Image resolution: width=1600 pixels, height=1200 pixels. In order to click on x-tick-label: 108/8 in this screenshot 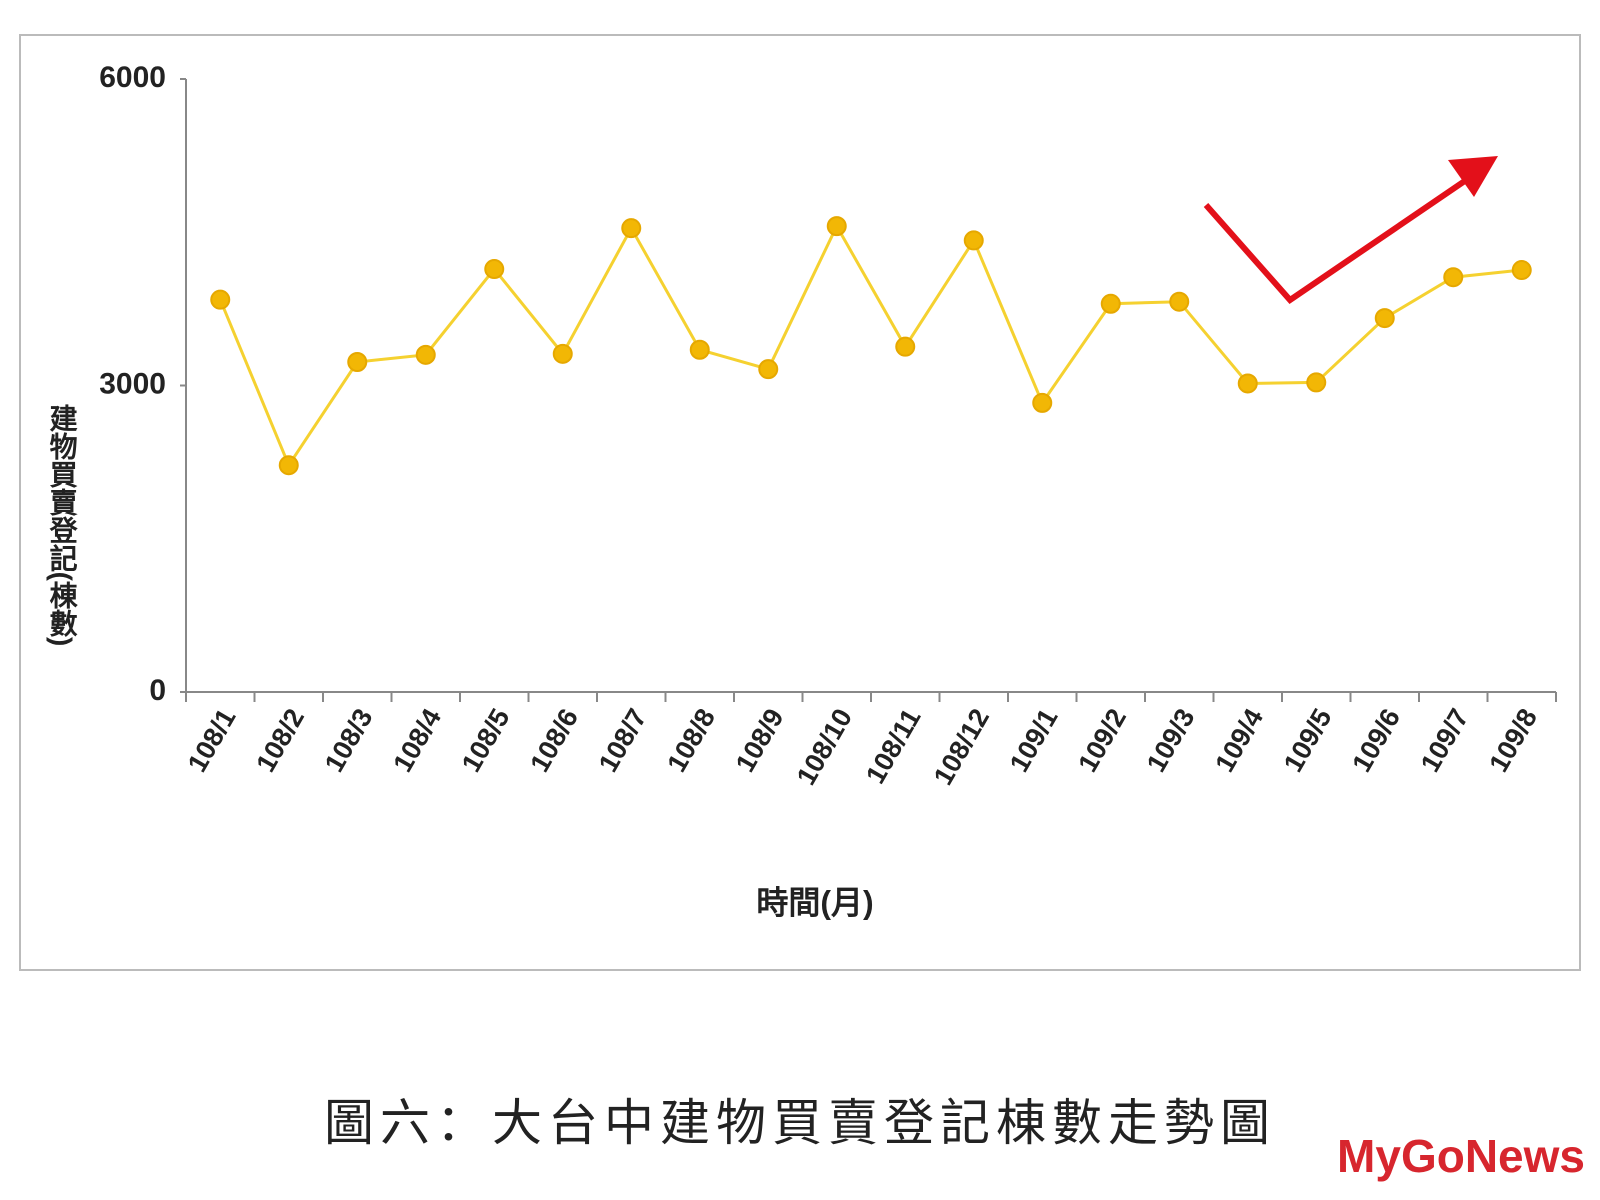, I will do `click(691, 741)`.